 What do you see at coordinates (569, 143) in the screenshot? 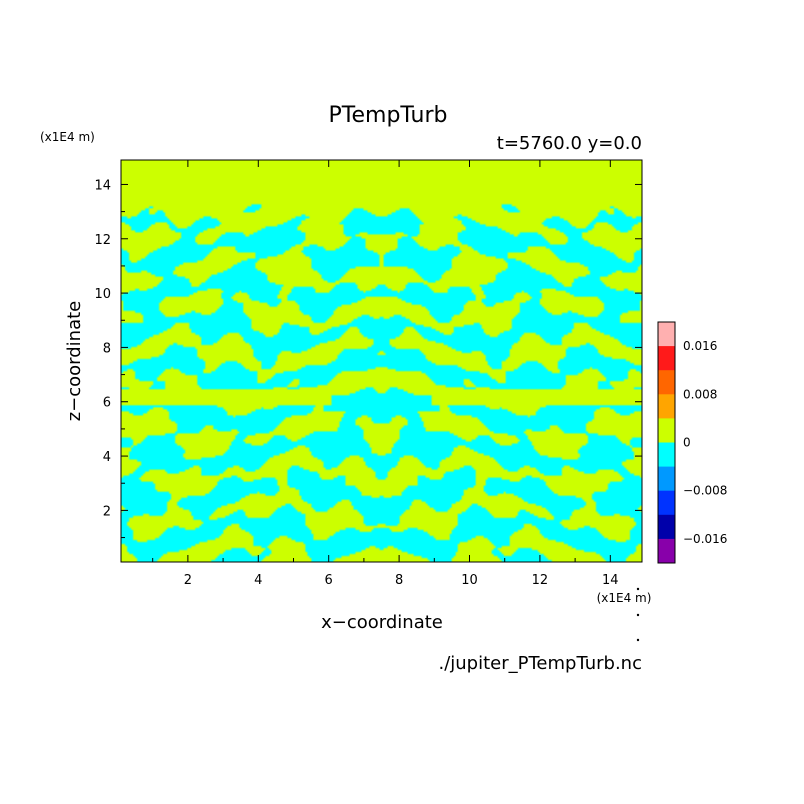
I see `chart-subtitle: t=5760.0 y=0.0` at bounding box center [569, 143].